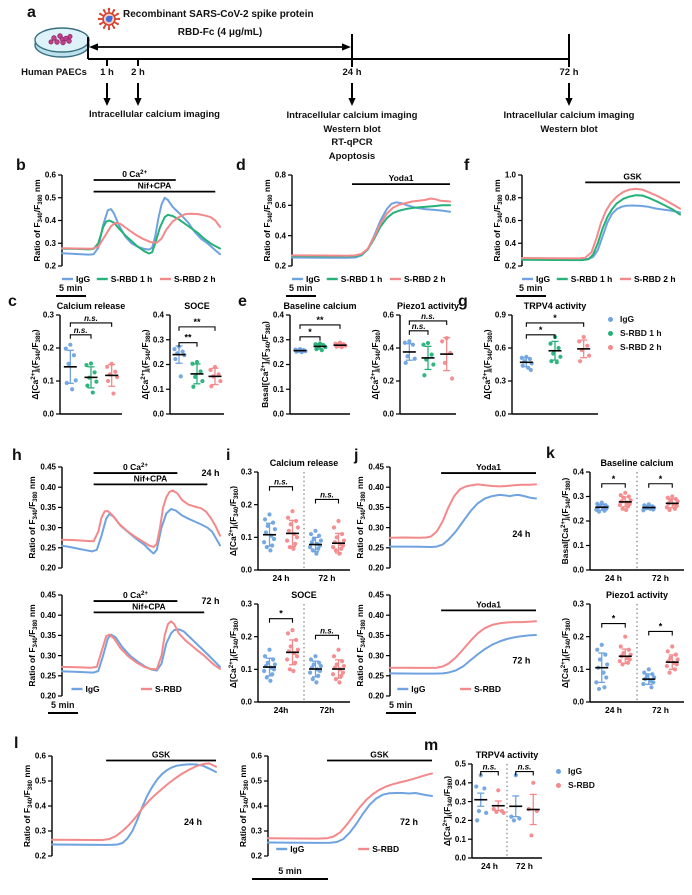 This screenshot has width=692, height=895. Describe the element at coordinates (431, 745) in the screenshot. I see `panel-label-m: m` at that location.